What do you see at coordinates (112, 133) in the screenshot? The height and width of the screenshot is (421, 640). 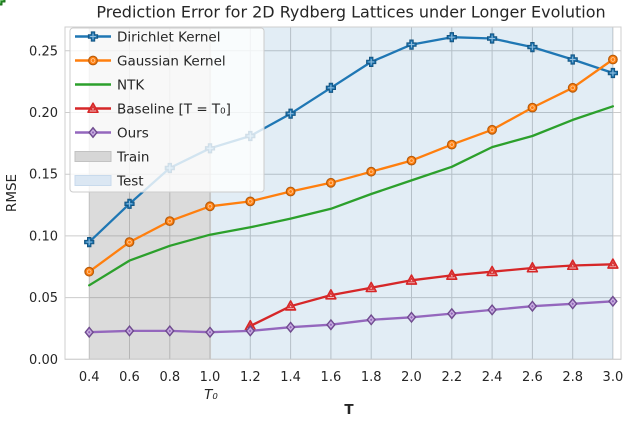 I see `legend-item-ours: Ours` at bounding box center [112, 133].